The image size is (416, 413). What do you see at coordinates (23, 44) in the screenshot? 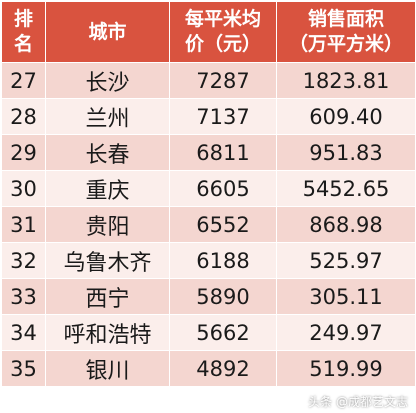
I see `header-rank-line2: 名` at bounding box center [23, 44].